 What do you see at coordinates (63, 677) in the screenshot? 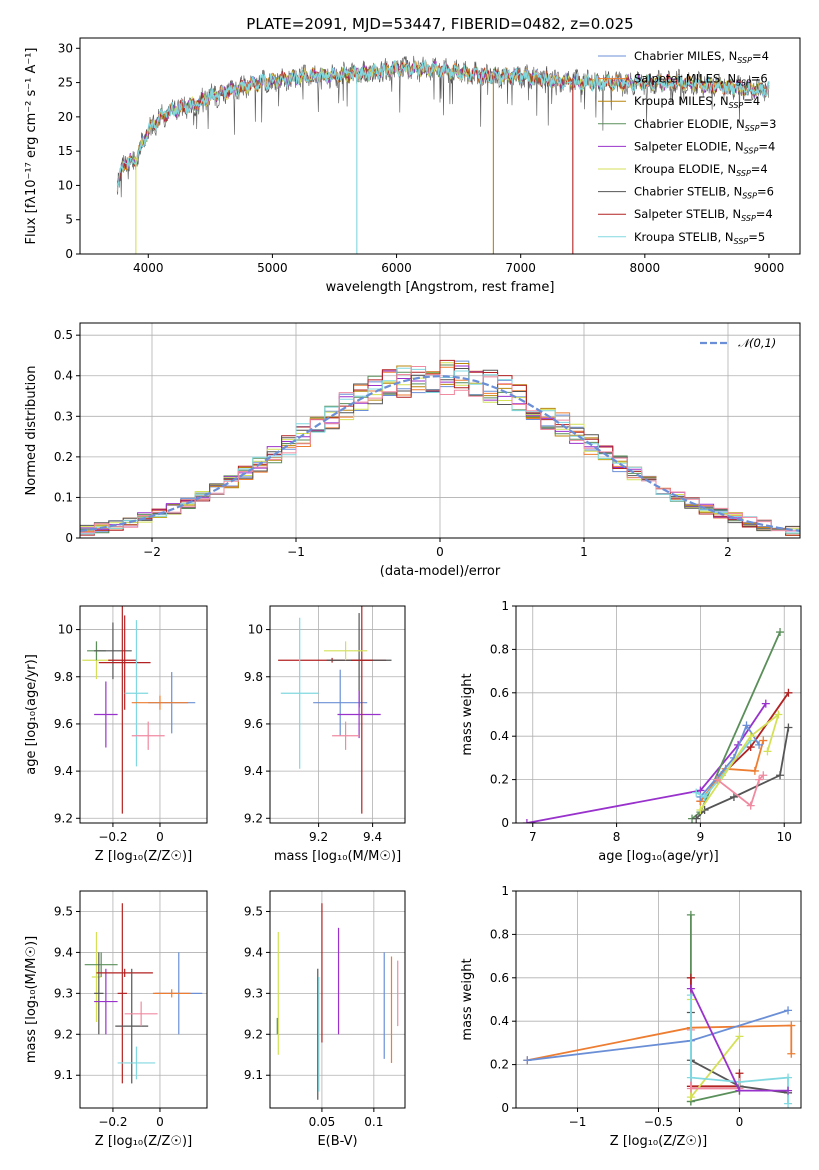
I see `y-tick-label: 9.8` at bounding box center [63, 677].